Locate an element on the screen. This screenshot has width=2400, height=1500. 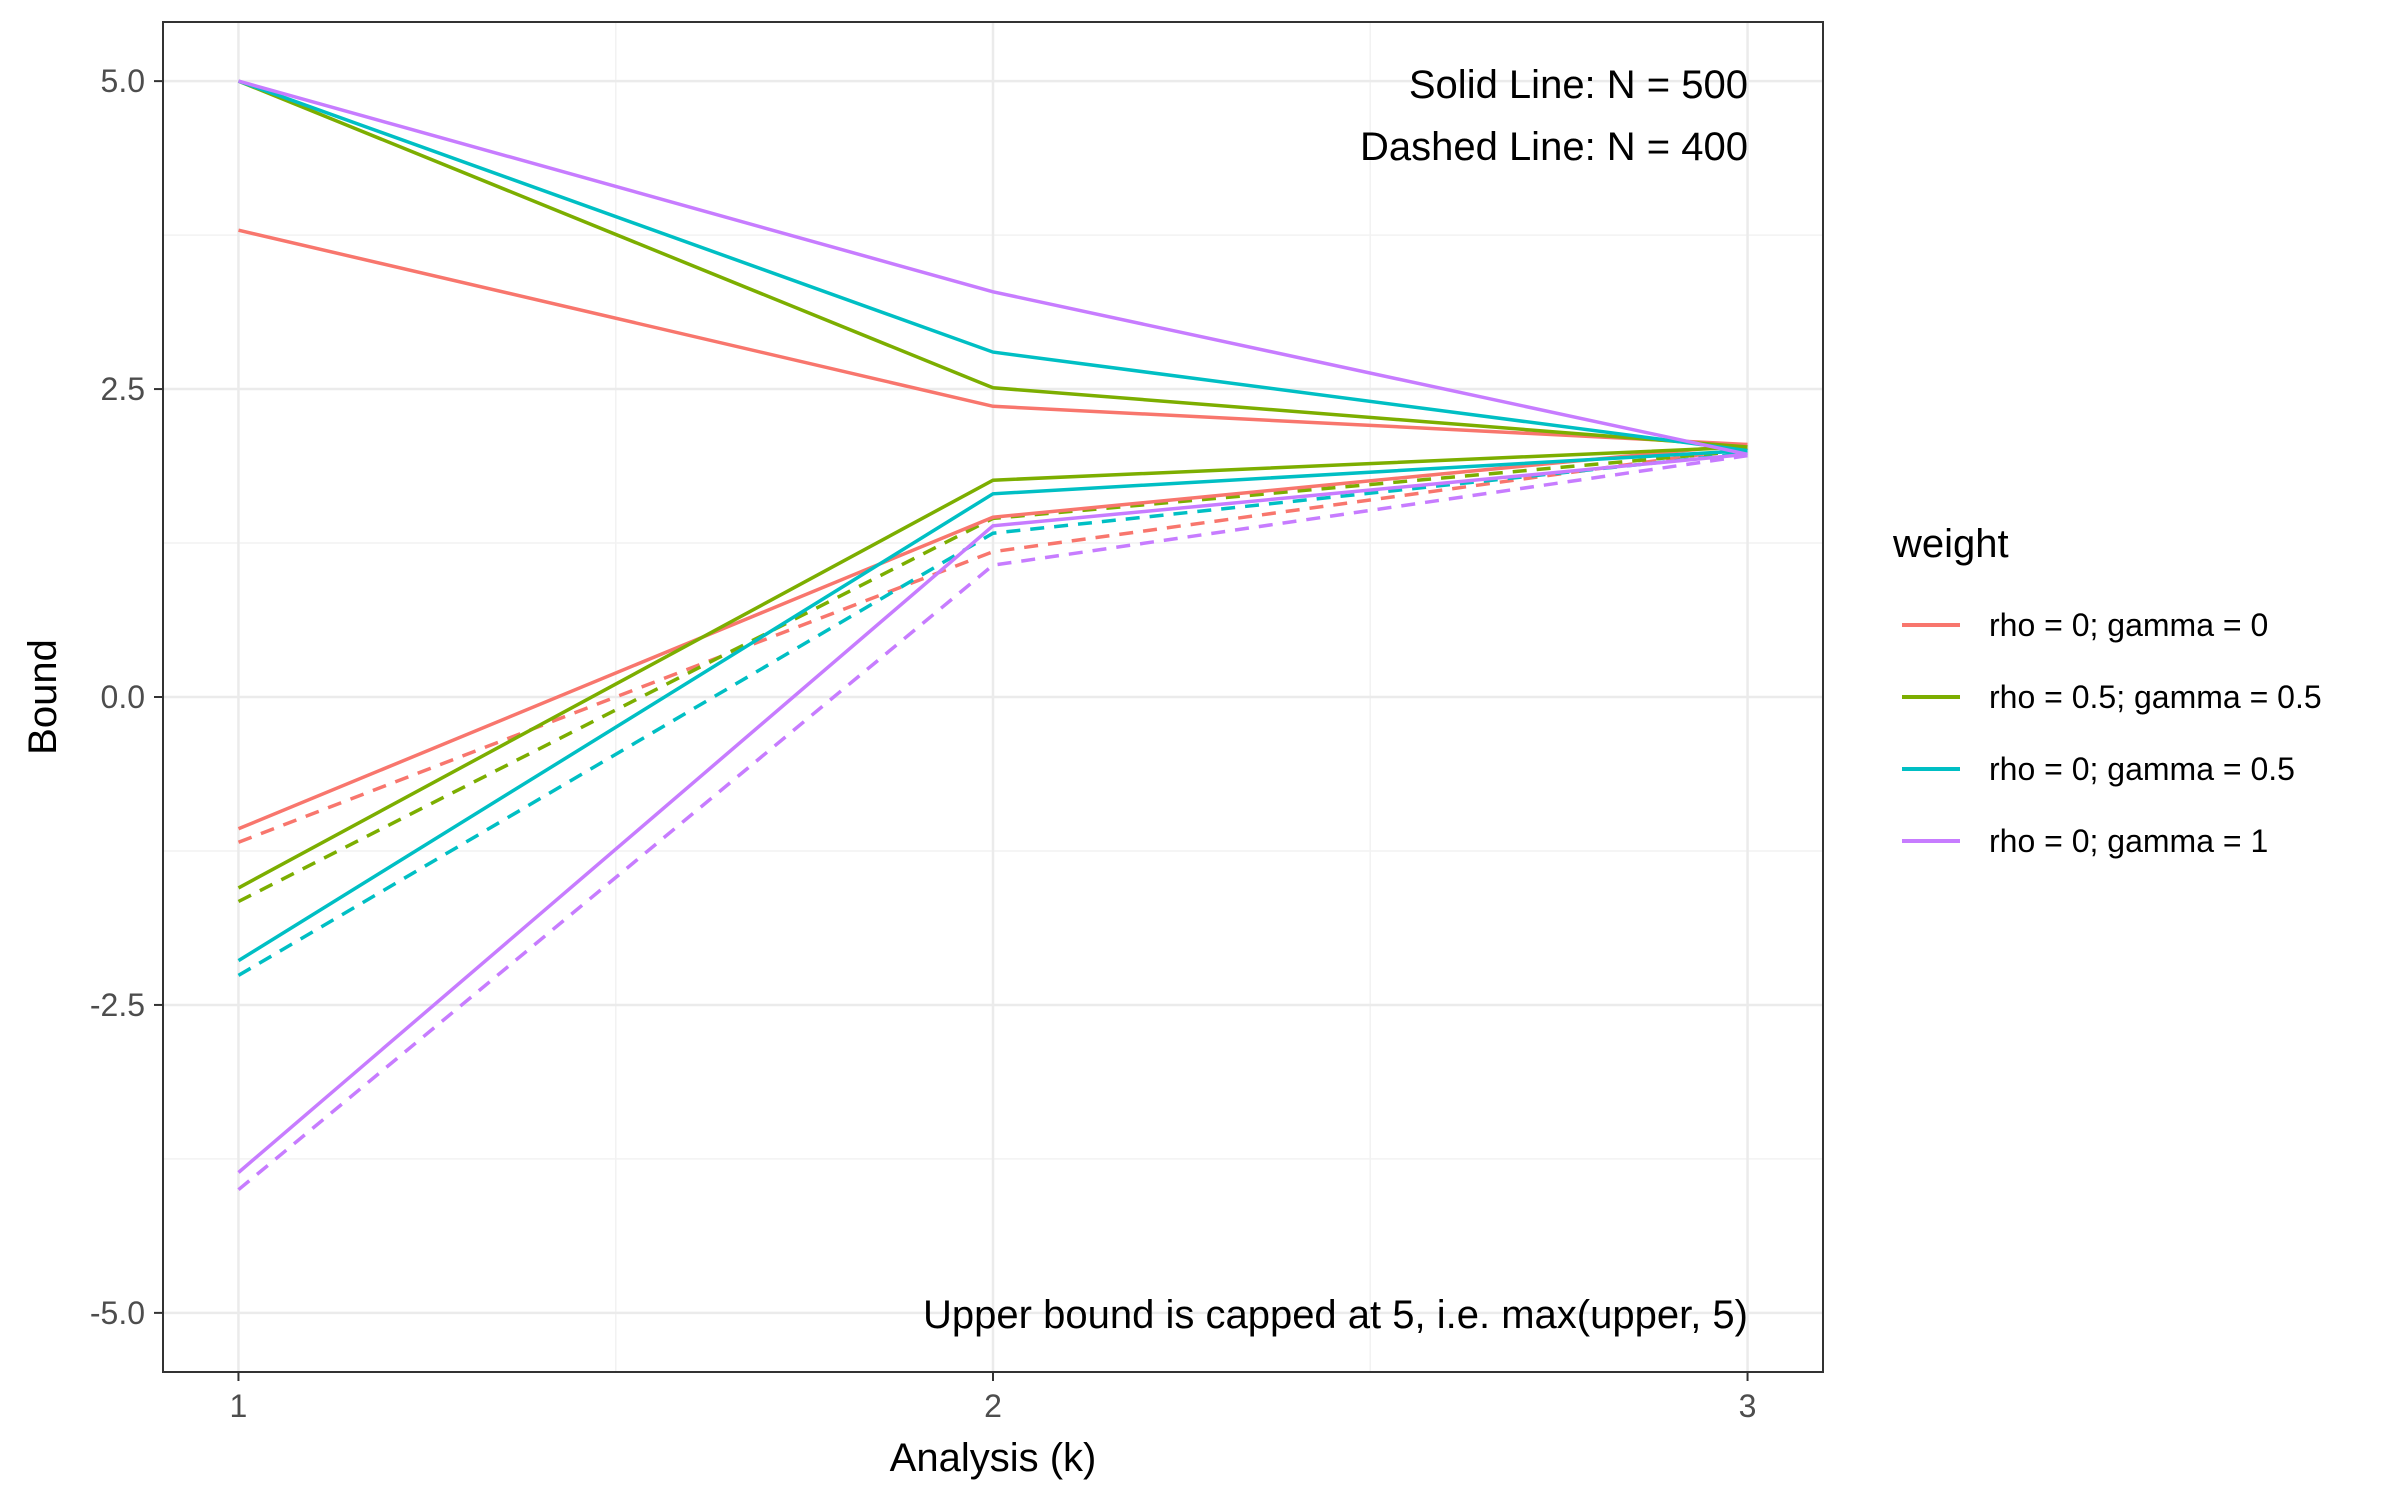
y-tick-label: 0.0 is located at coordinates (123, 697).